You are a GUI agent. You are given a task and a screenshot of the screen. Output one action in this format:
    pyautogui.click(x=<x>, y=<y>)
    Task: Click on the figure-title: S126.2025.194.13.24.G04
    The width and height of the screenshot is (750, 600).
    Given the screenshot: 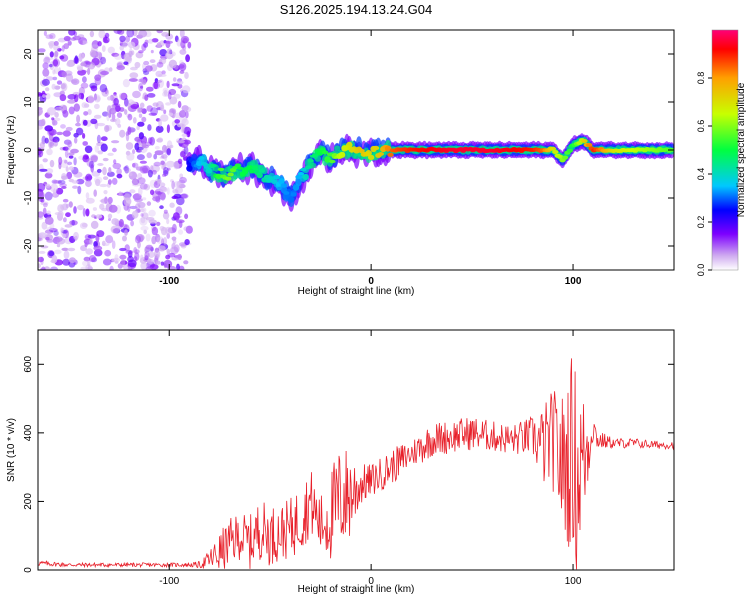 What is the action you would take?
    pyautogui.click(x=356, y=9)
    